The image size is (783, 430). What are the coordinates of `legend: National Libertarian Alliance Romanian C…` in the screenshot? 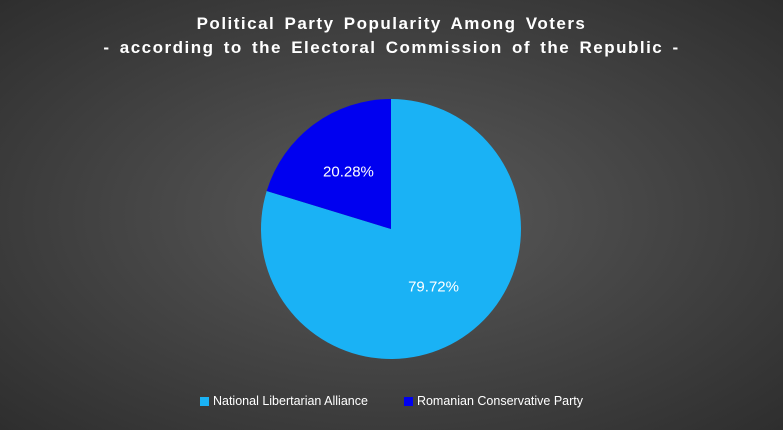 It's located at (391, 401).